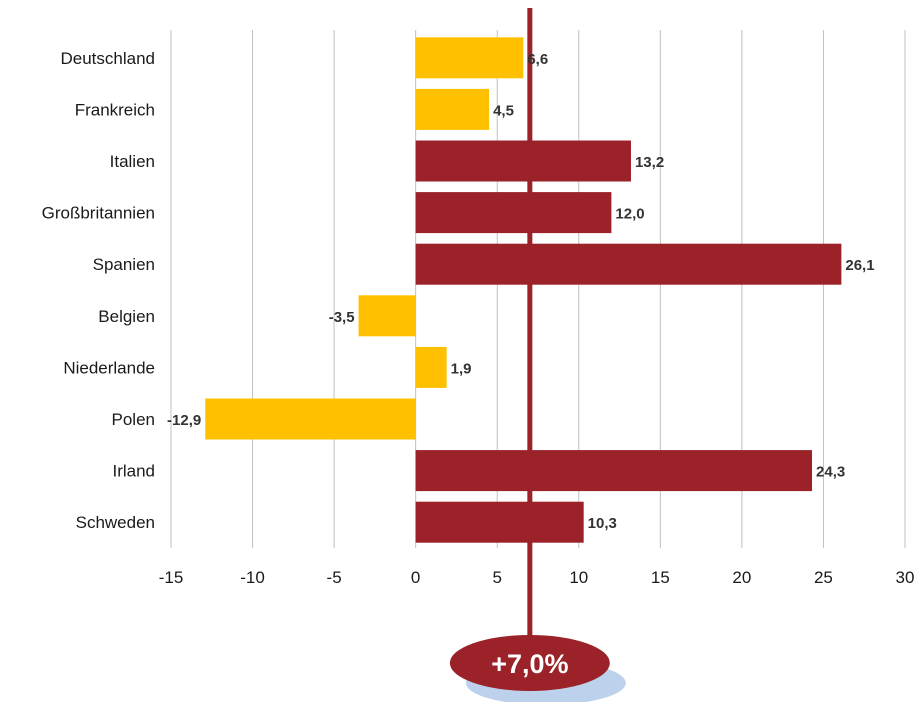  What do you see at coordinates (126, 316) in the screenshot?
I see `category-label: Belgien` at bounding box center [126, 316].